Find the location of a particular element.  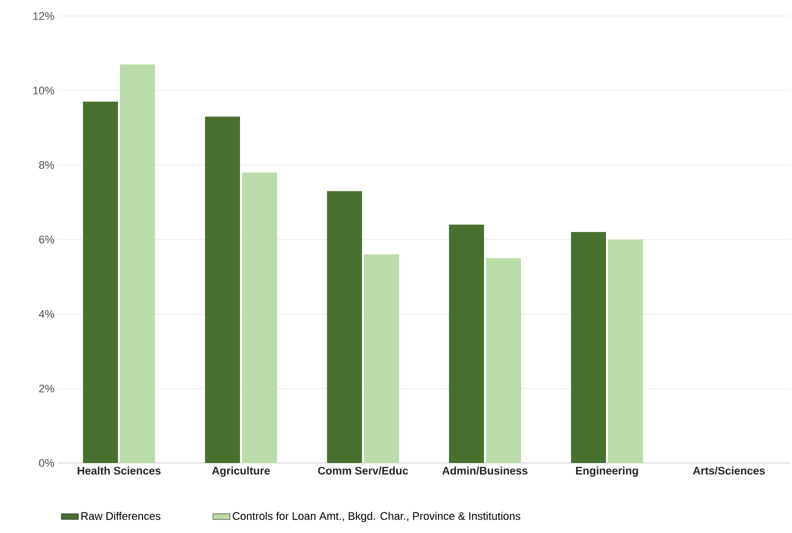

y-tick-label: 6% is located at coordinates (46, 240).